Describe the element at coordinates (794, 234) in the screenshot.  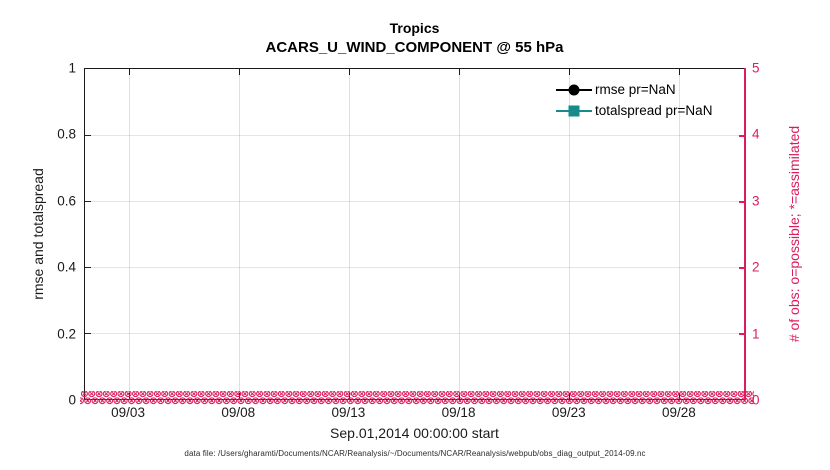
I see `right-y-axis-label: # of obs: o=possible; *=assimilated` at that location.